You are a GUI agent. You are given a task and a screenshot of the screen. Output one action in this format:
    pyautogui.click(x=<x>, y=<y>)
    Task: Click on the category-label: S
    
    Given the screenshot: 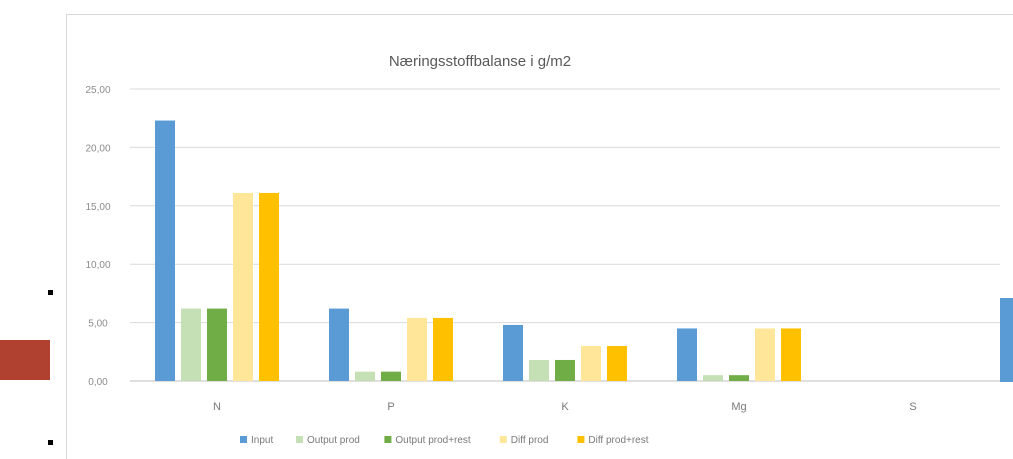 What is the action you would take?
    pyautogui.click(x=912, y=407)
    